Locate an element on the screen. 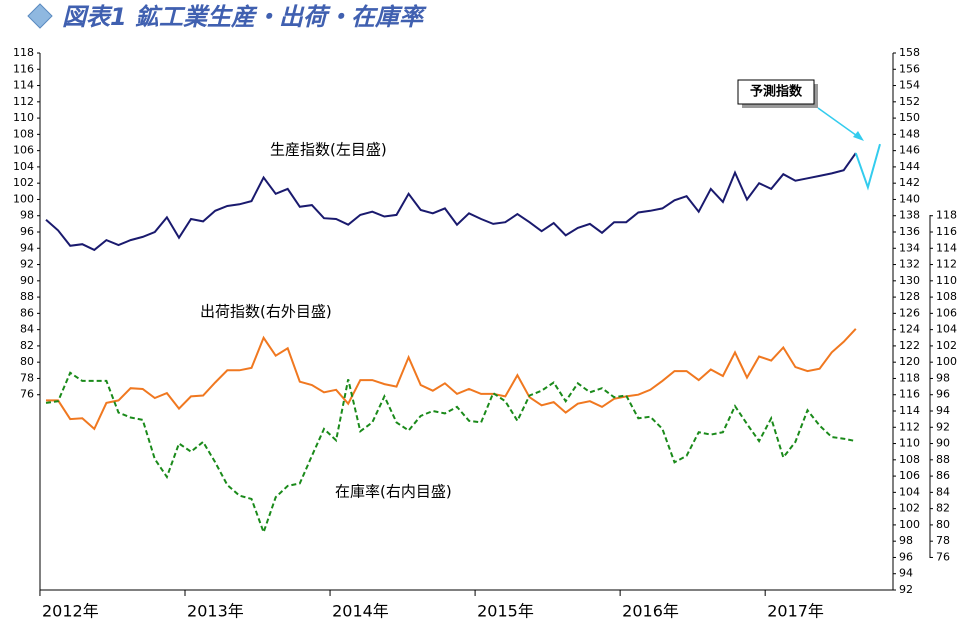 The image size is (973, 638). x-tick-label: 2016年 is located at coordinates (650, 611).